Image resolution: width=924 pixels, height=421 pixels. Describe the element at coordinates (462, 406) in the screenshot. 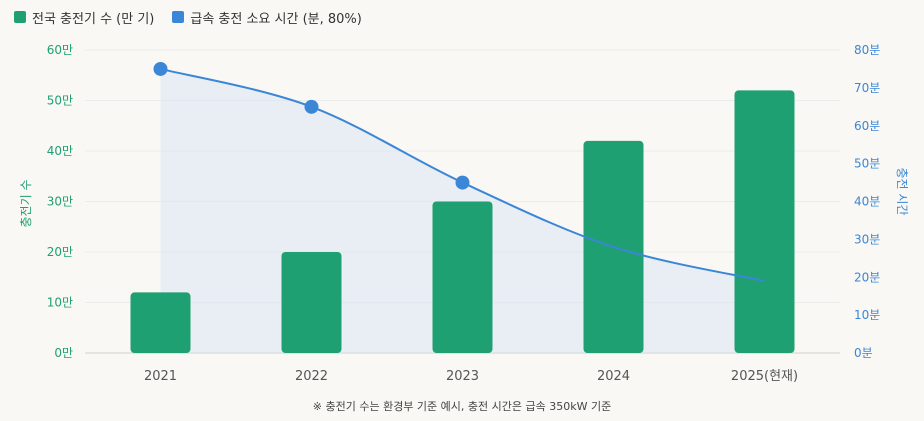

I see `footnote: ※ 충전기 수는 환경부 기준 예시, 충전 시간은 급속 350kW 기준` at that location.